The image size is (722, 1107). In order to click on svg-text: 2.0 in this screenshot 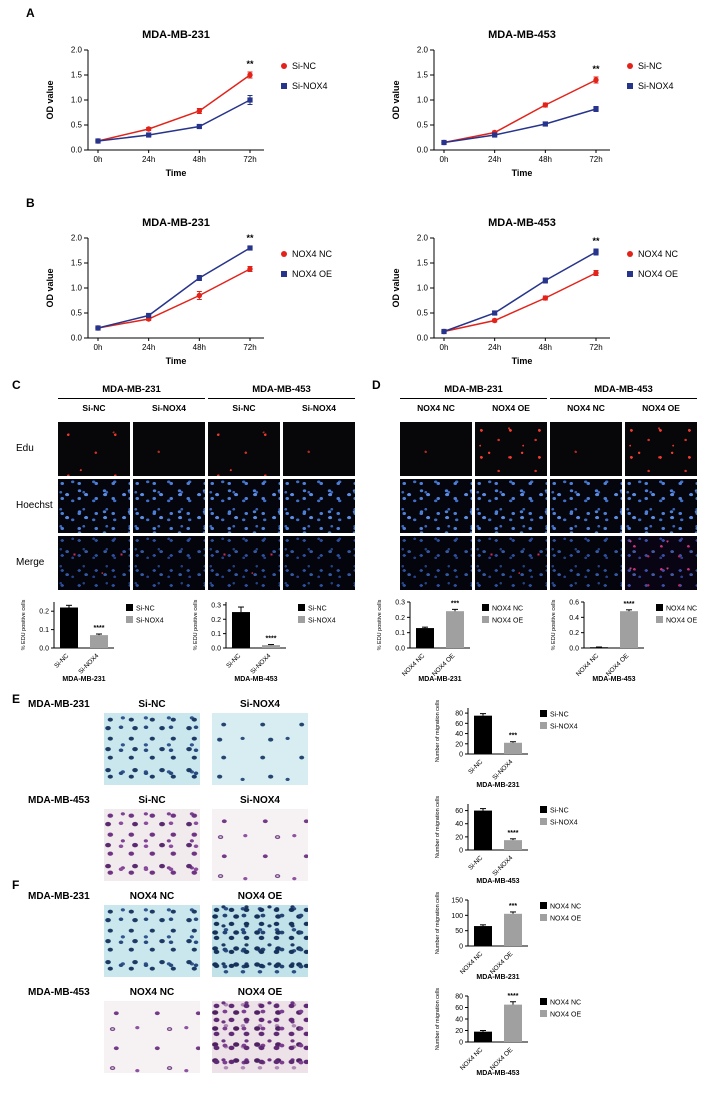, I will do `click(77, 50)`.